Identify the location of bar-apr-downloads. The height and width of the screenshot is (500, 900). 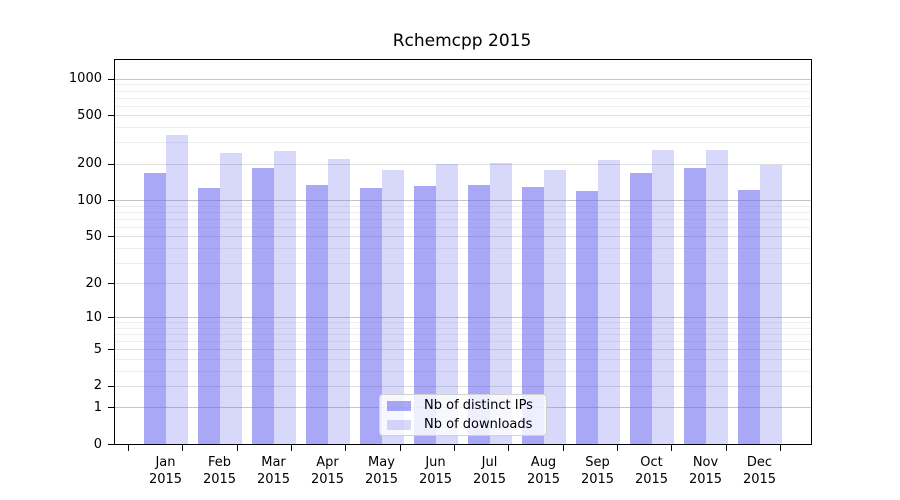
(338, 301).